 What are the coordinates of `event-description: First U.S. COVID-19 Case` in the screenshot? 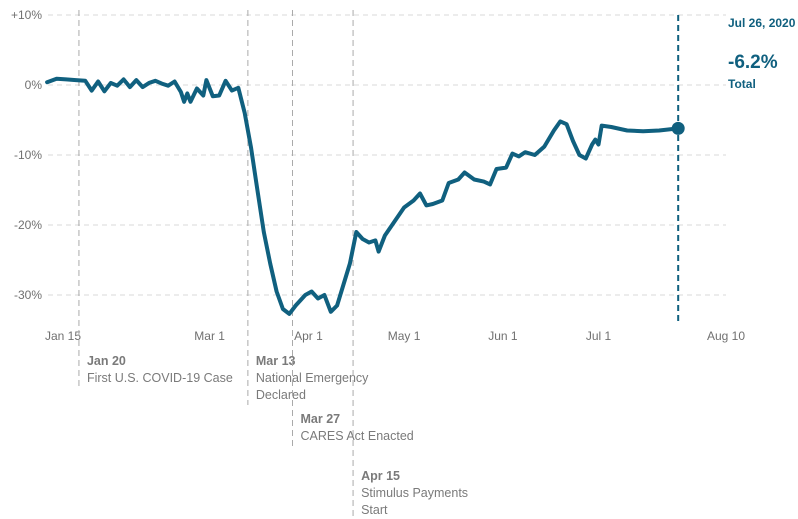 It's located at (160, 378).